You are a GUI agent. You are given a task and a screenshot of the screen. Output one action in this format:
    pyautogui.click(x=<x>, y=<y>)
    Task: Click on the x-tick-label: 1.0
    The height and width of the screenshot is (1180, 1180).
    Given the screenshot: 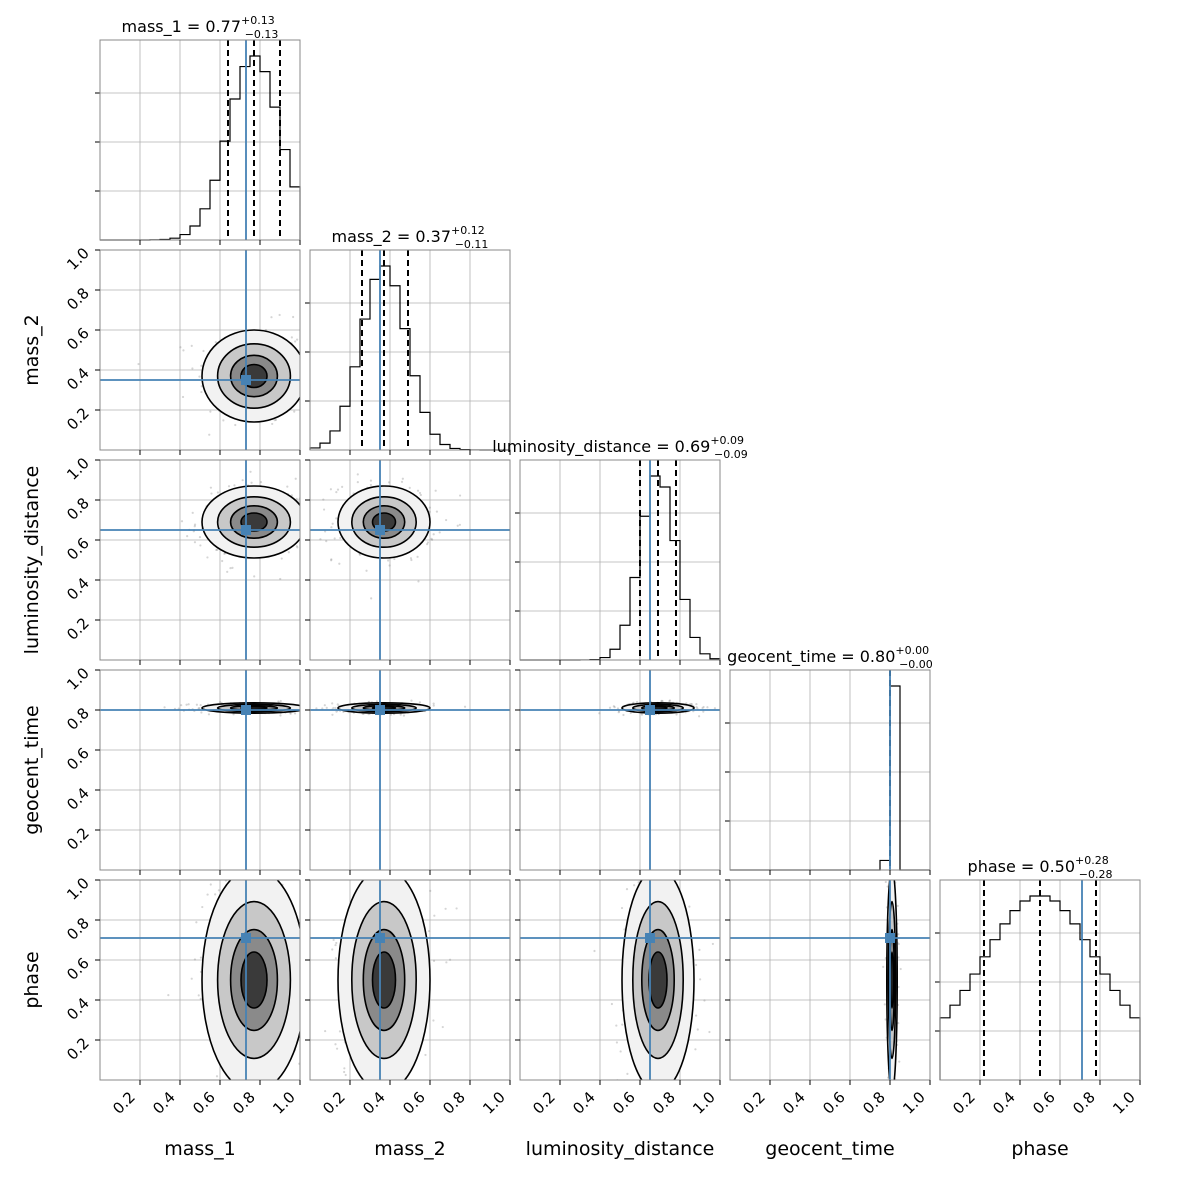 What is the action you would take?
    pyautogui.click(x=1124, y=1103)
    